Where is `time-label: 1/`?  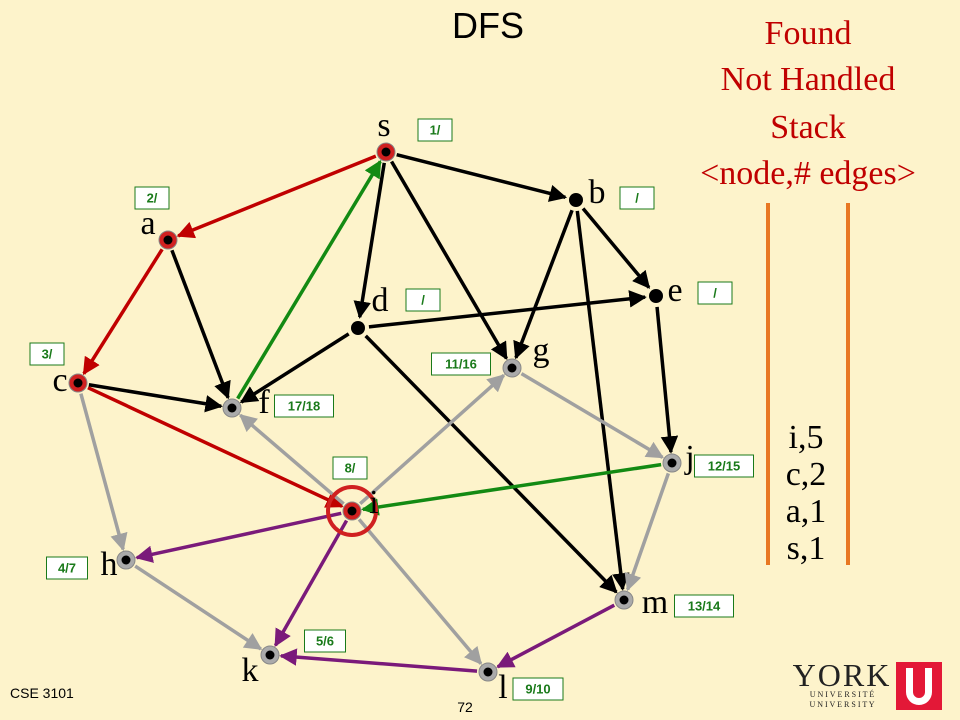
time-label: 1/ is located at coordinates (435, 129).